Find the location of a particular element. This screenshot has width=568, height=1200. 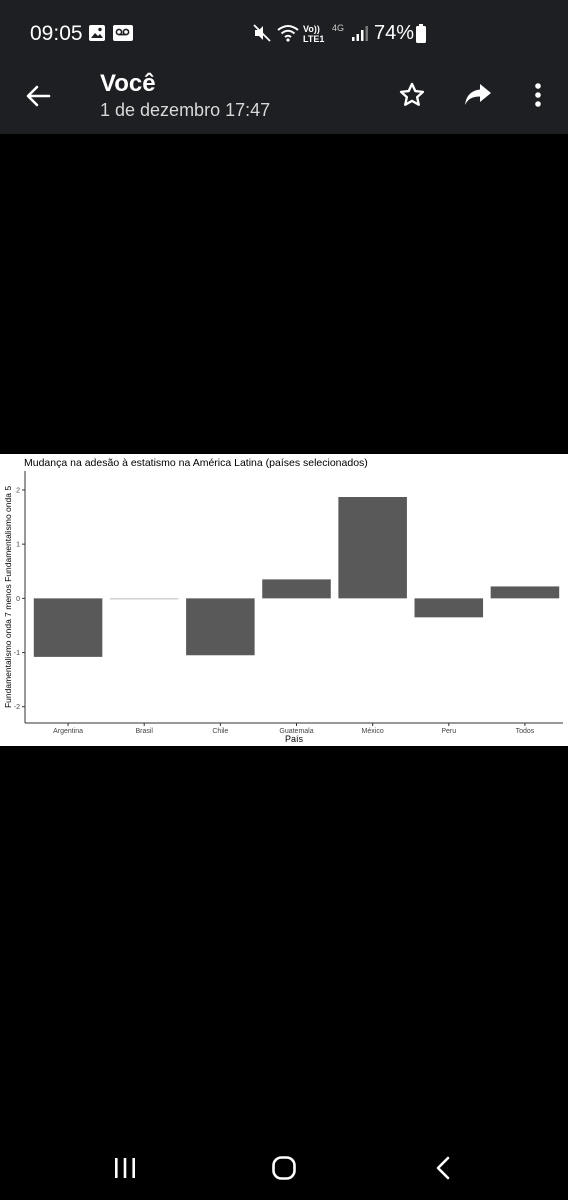

x-tick-label: México is located at coordinates (373, 731).